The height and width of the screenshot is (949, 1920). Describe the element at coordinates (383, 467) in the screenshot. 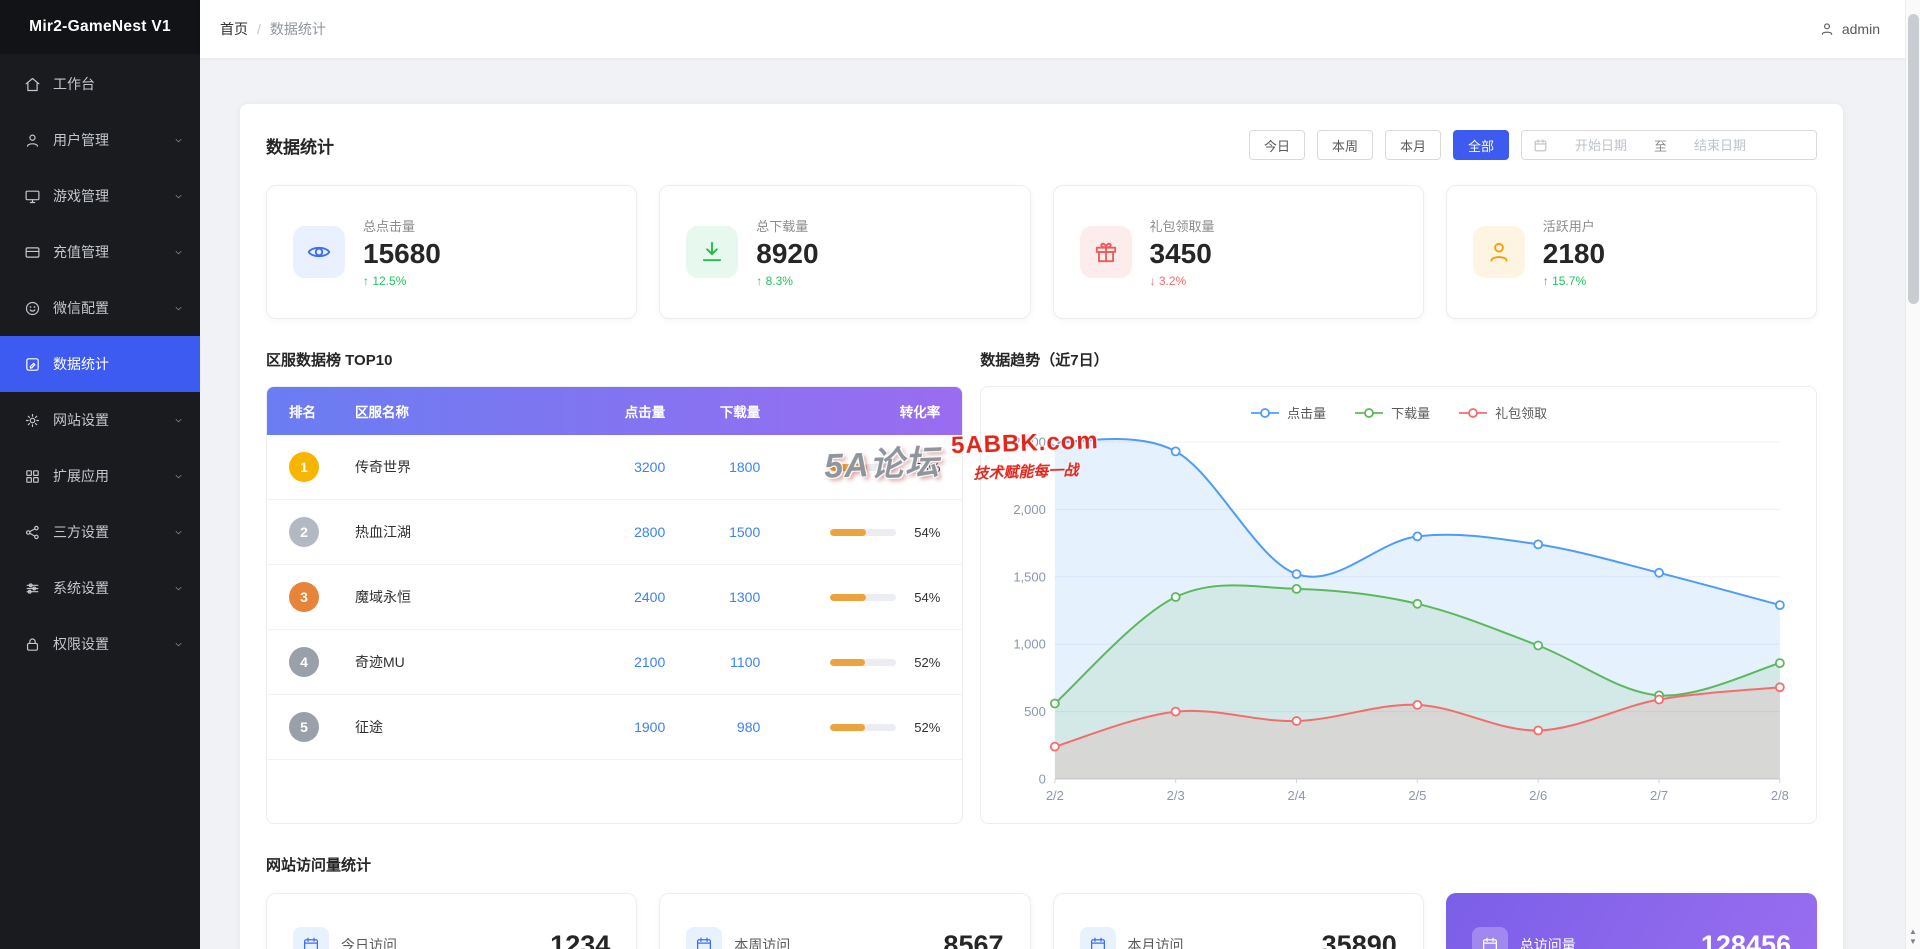

I see `server-name: 传奇世界` at that location.